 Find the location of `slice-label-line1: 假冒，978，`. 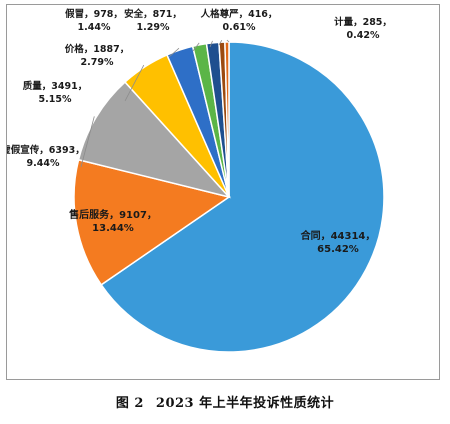

slice-label-line1: 假冒，978， is located at coordinates (94, 14).